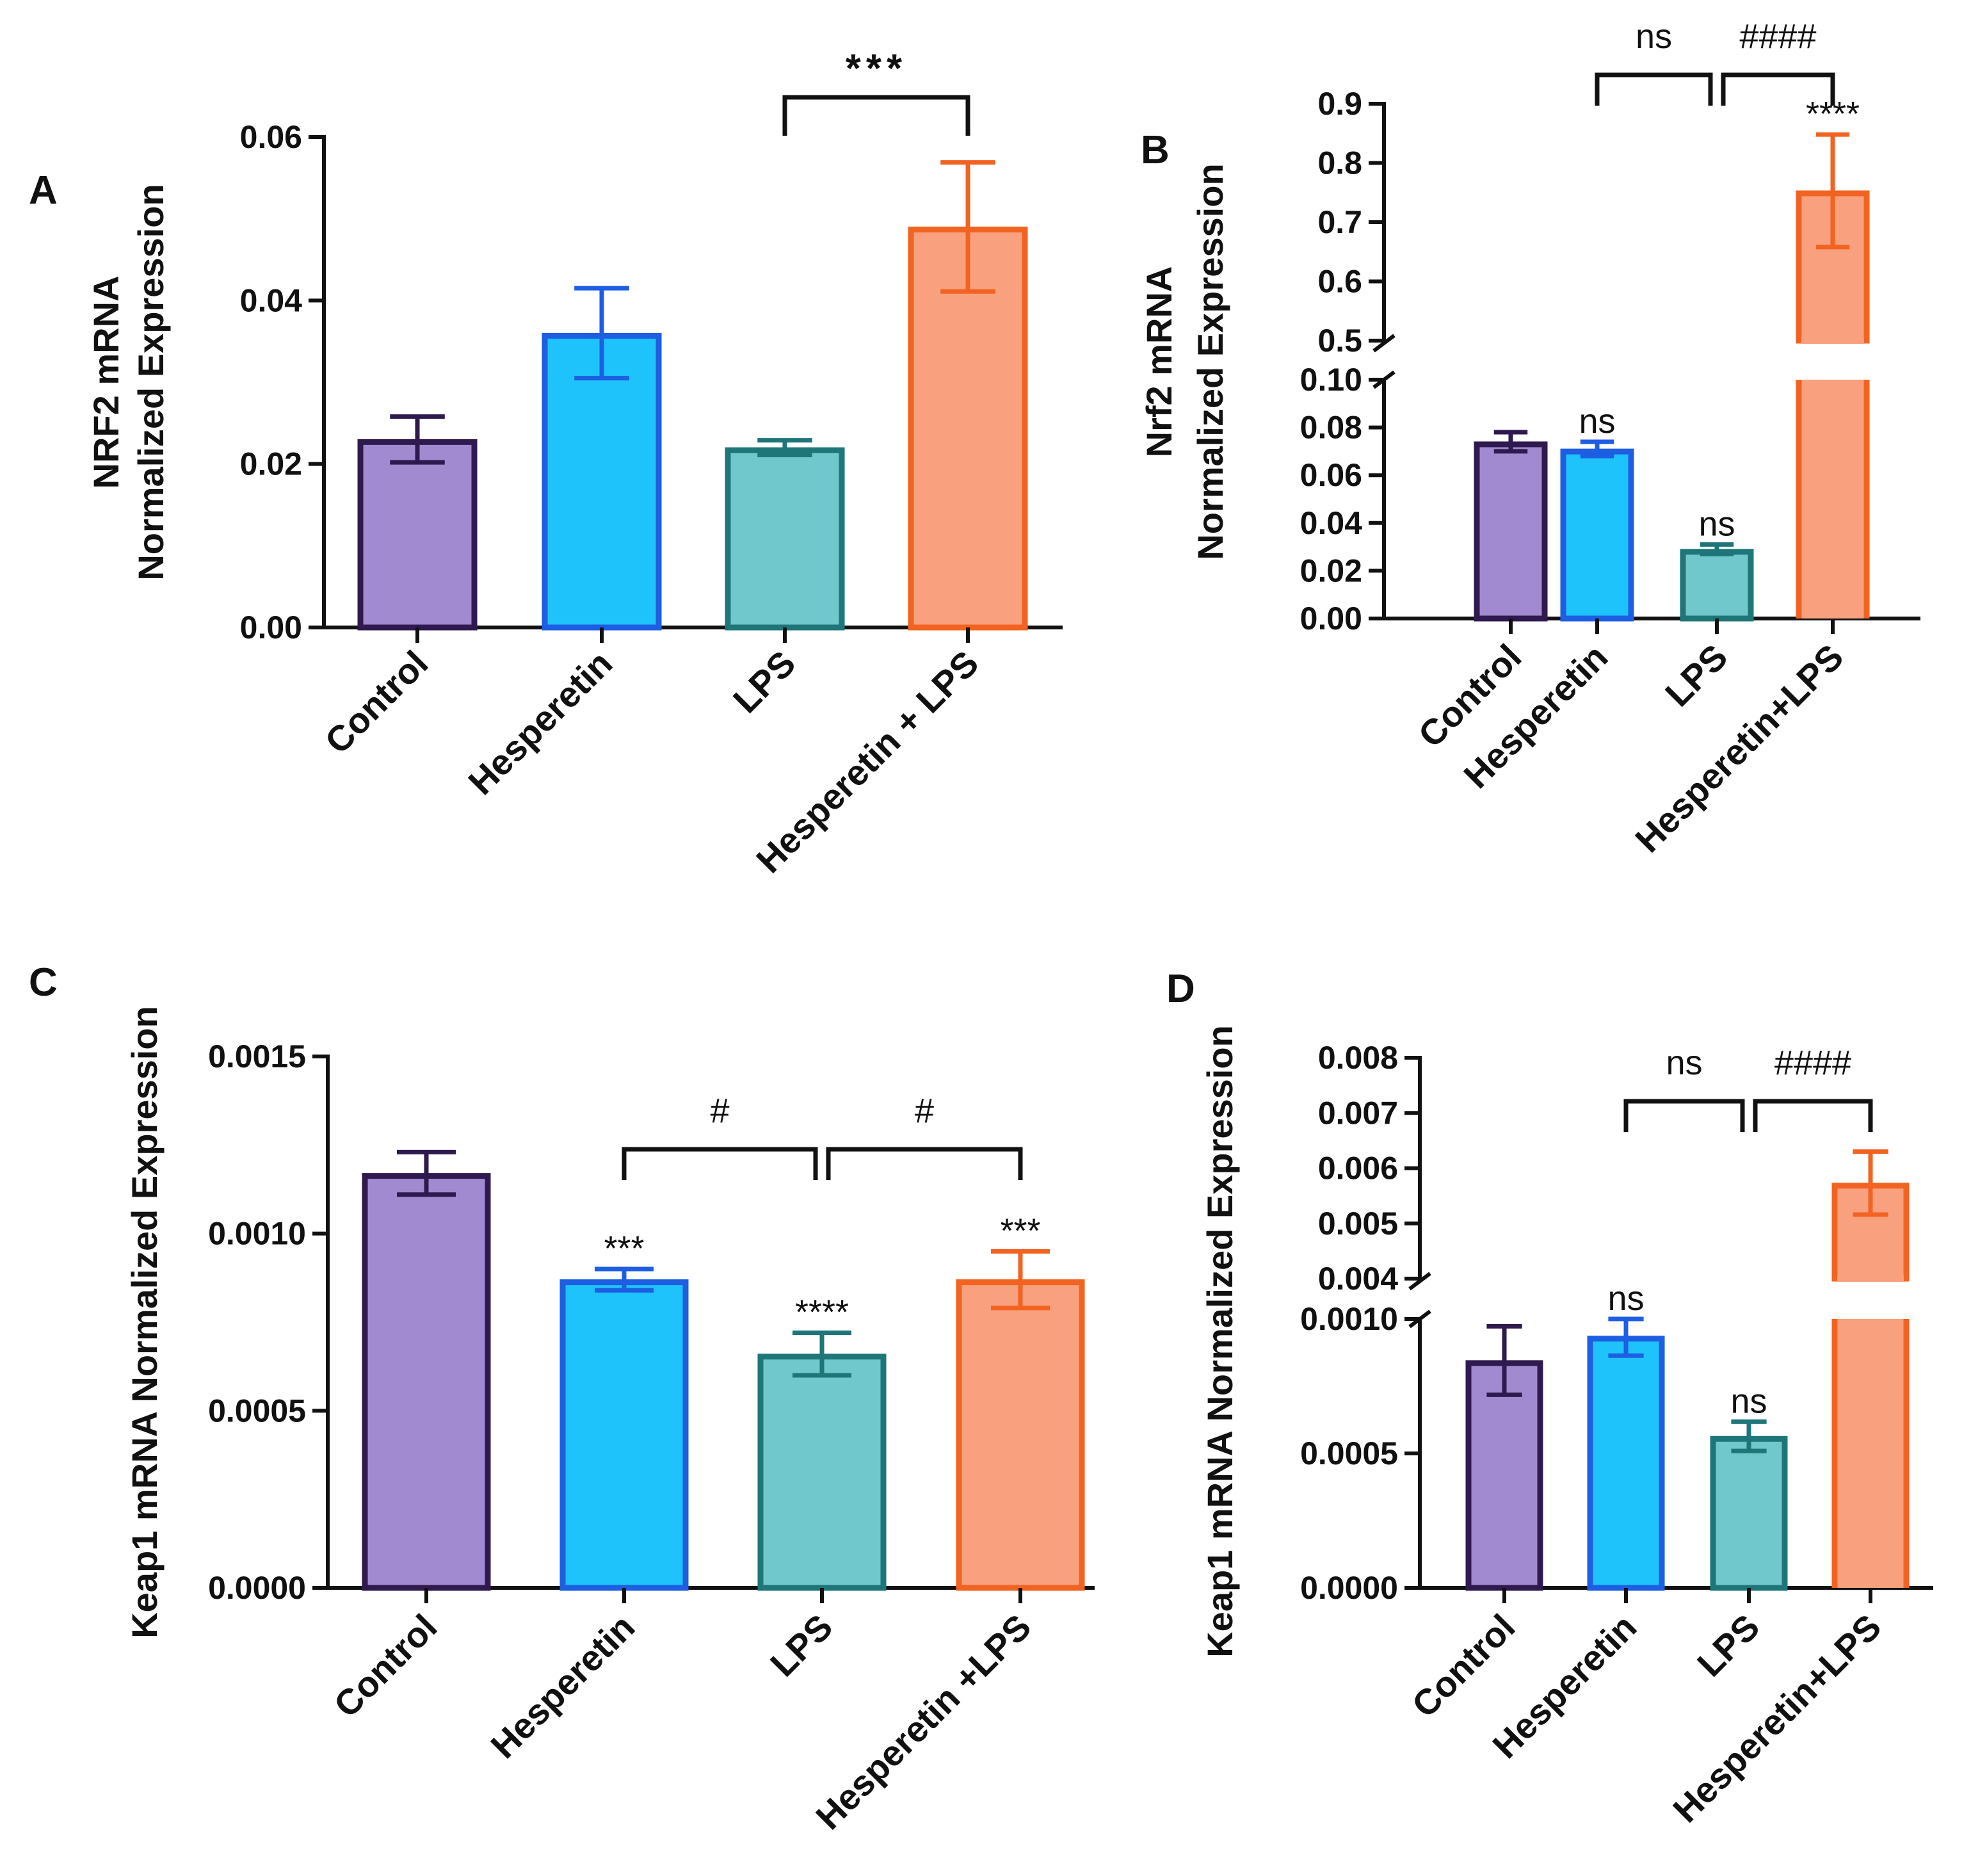  What do you see at coordinates (1155, 150) in the screenshot?
I see `panel-letter: B` at bounding box center [1155, 150].